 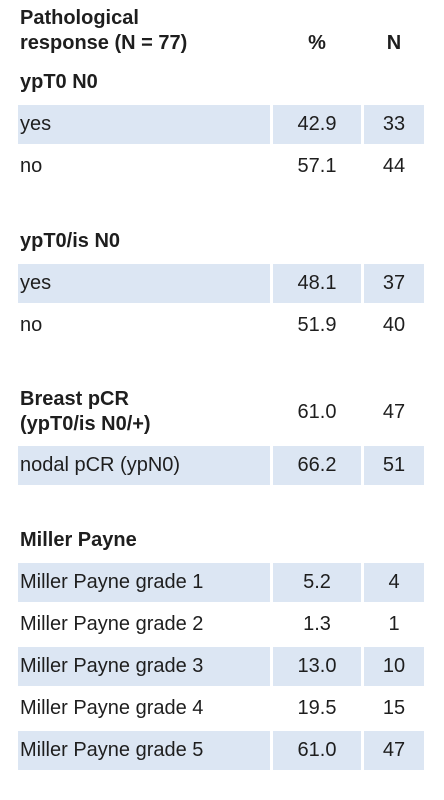 I want to click on n-cell: 4, so click(x=394, y=582).